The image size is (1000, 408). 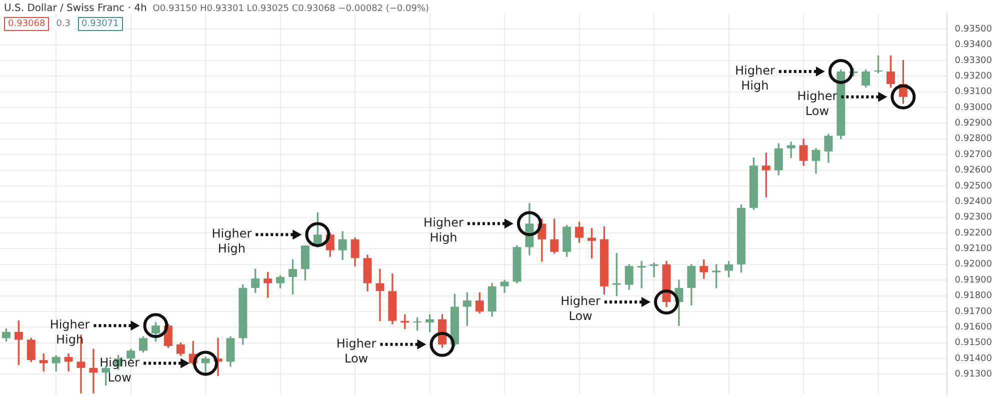 I want to click on y-tick-label: 0.91400, so click(x=973, y=359).